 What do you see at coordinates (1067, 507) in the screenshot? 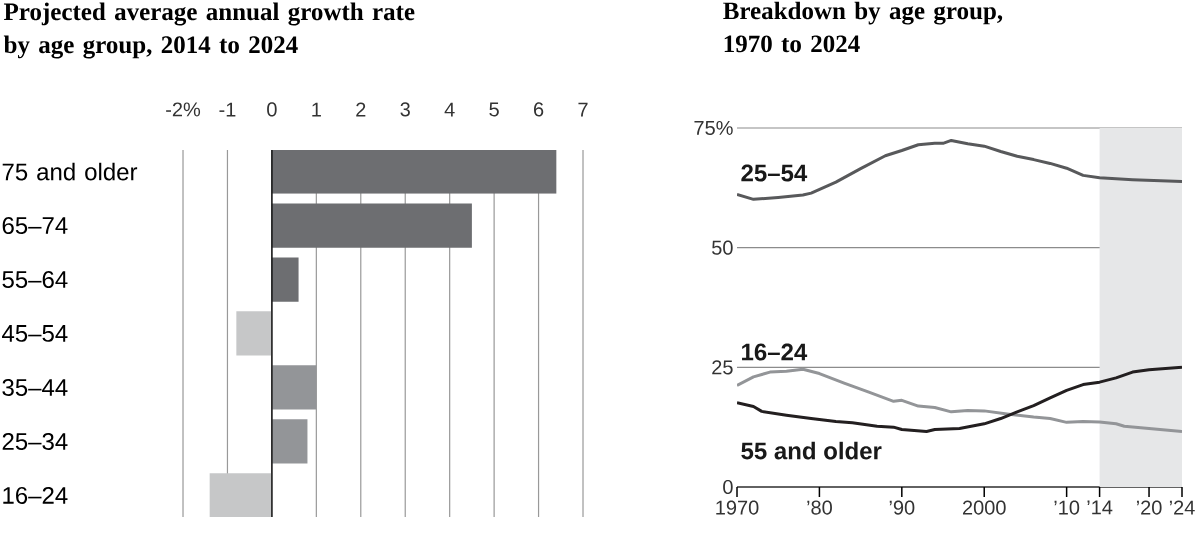
I see `x-tick-label: ’10` at bounding box center [1067, 507].